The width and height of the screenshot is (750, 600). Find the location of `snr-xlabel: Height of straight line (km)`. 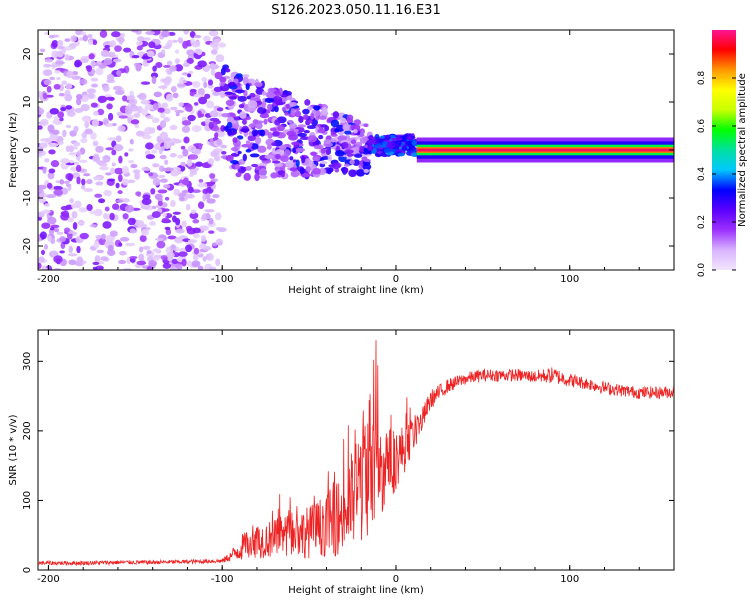

snr-xlabel: Height of straight line (km) is located at coordinates (356, 590).